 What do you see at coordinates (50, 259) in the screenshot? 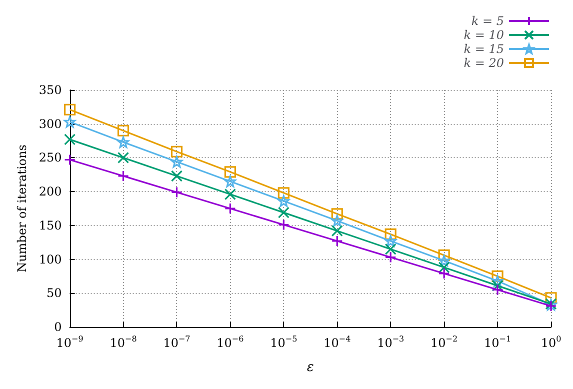
I see `y-tick-label: 100` at bounding box center [50, 259].